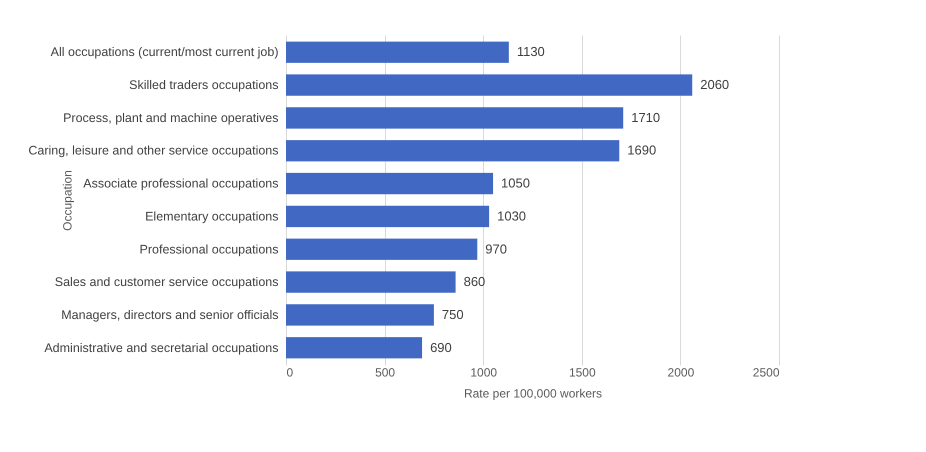 This screenshot has width=926, height=452. What do you see at coordinates (645, 117) in the screenshot?
I see `data-label: 1710` at bounding box center [645, 117].